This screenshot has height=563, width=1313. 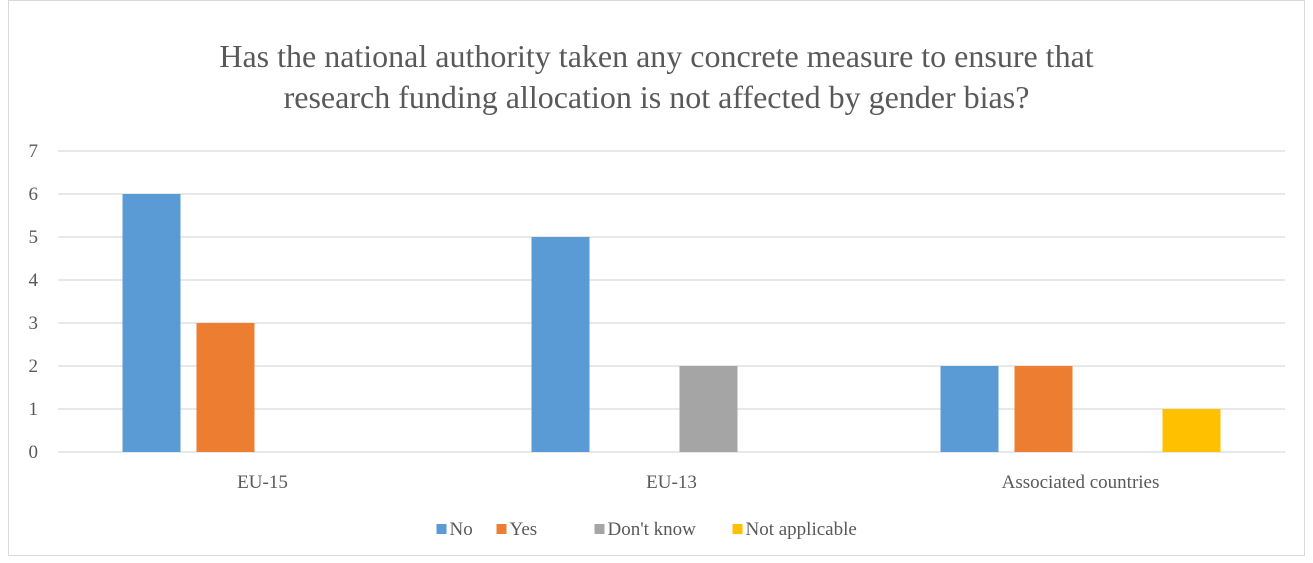 What do you see at coordinates (698, 482) in the screenshot?
I see `x-axis-categories: EU-15 EU-13 Associated countries` at bounding box center [698, 482].